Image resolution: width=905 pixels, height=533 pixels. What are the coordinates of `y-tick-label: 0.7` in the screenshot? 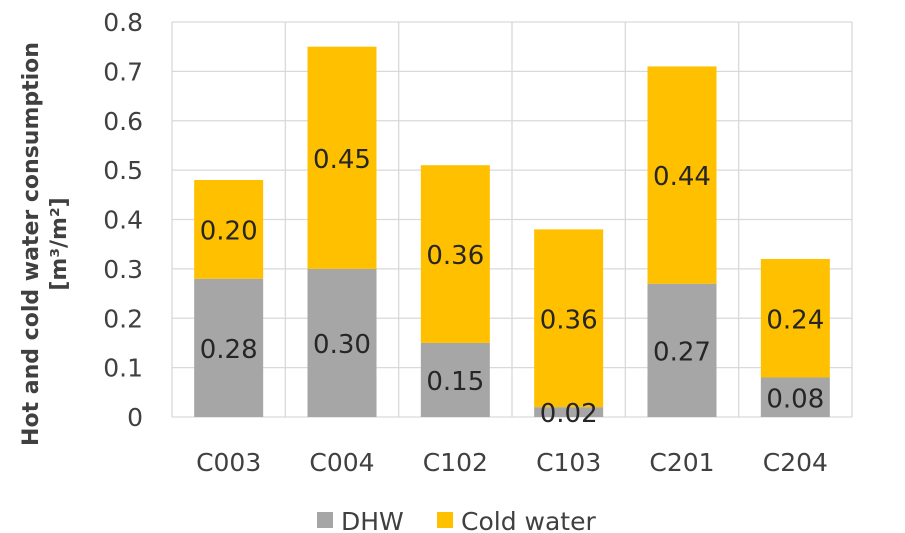 It's located at (123, 71).